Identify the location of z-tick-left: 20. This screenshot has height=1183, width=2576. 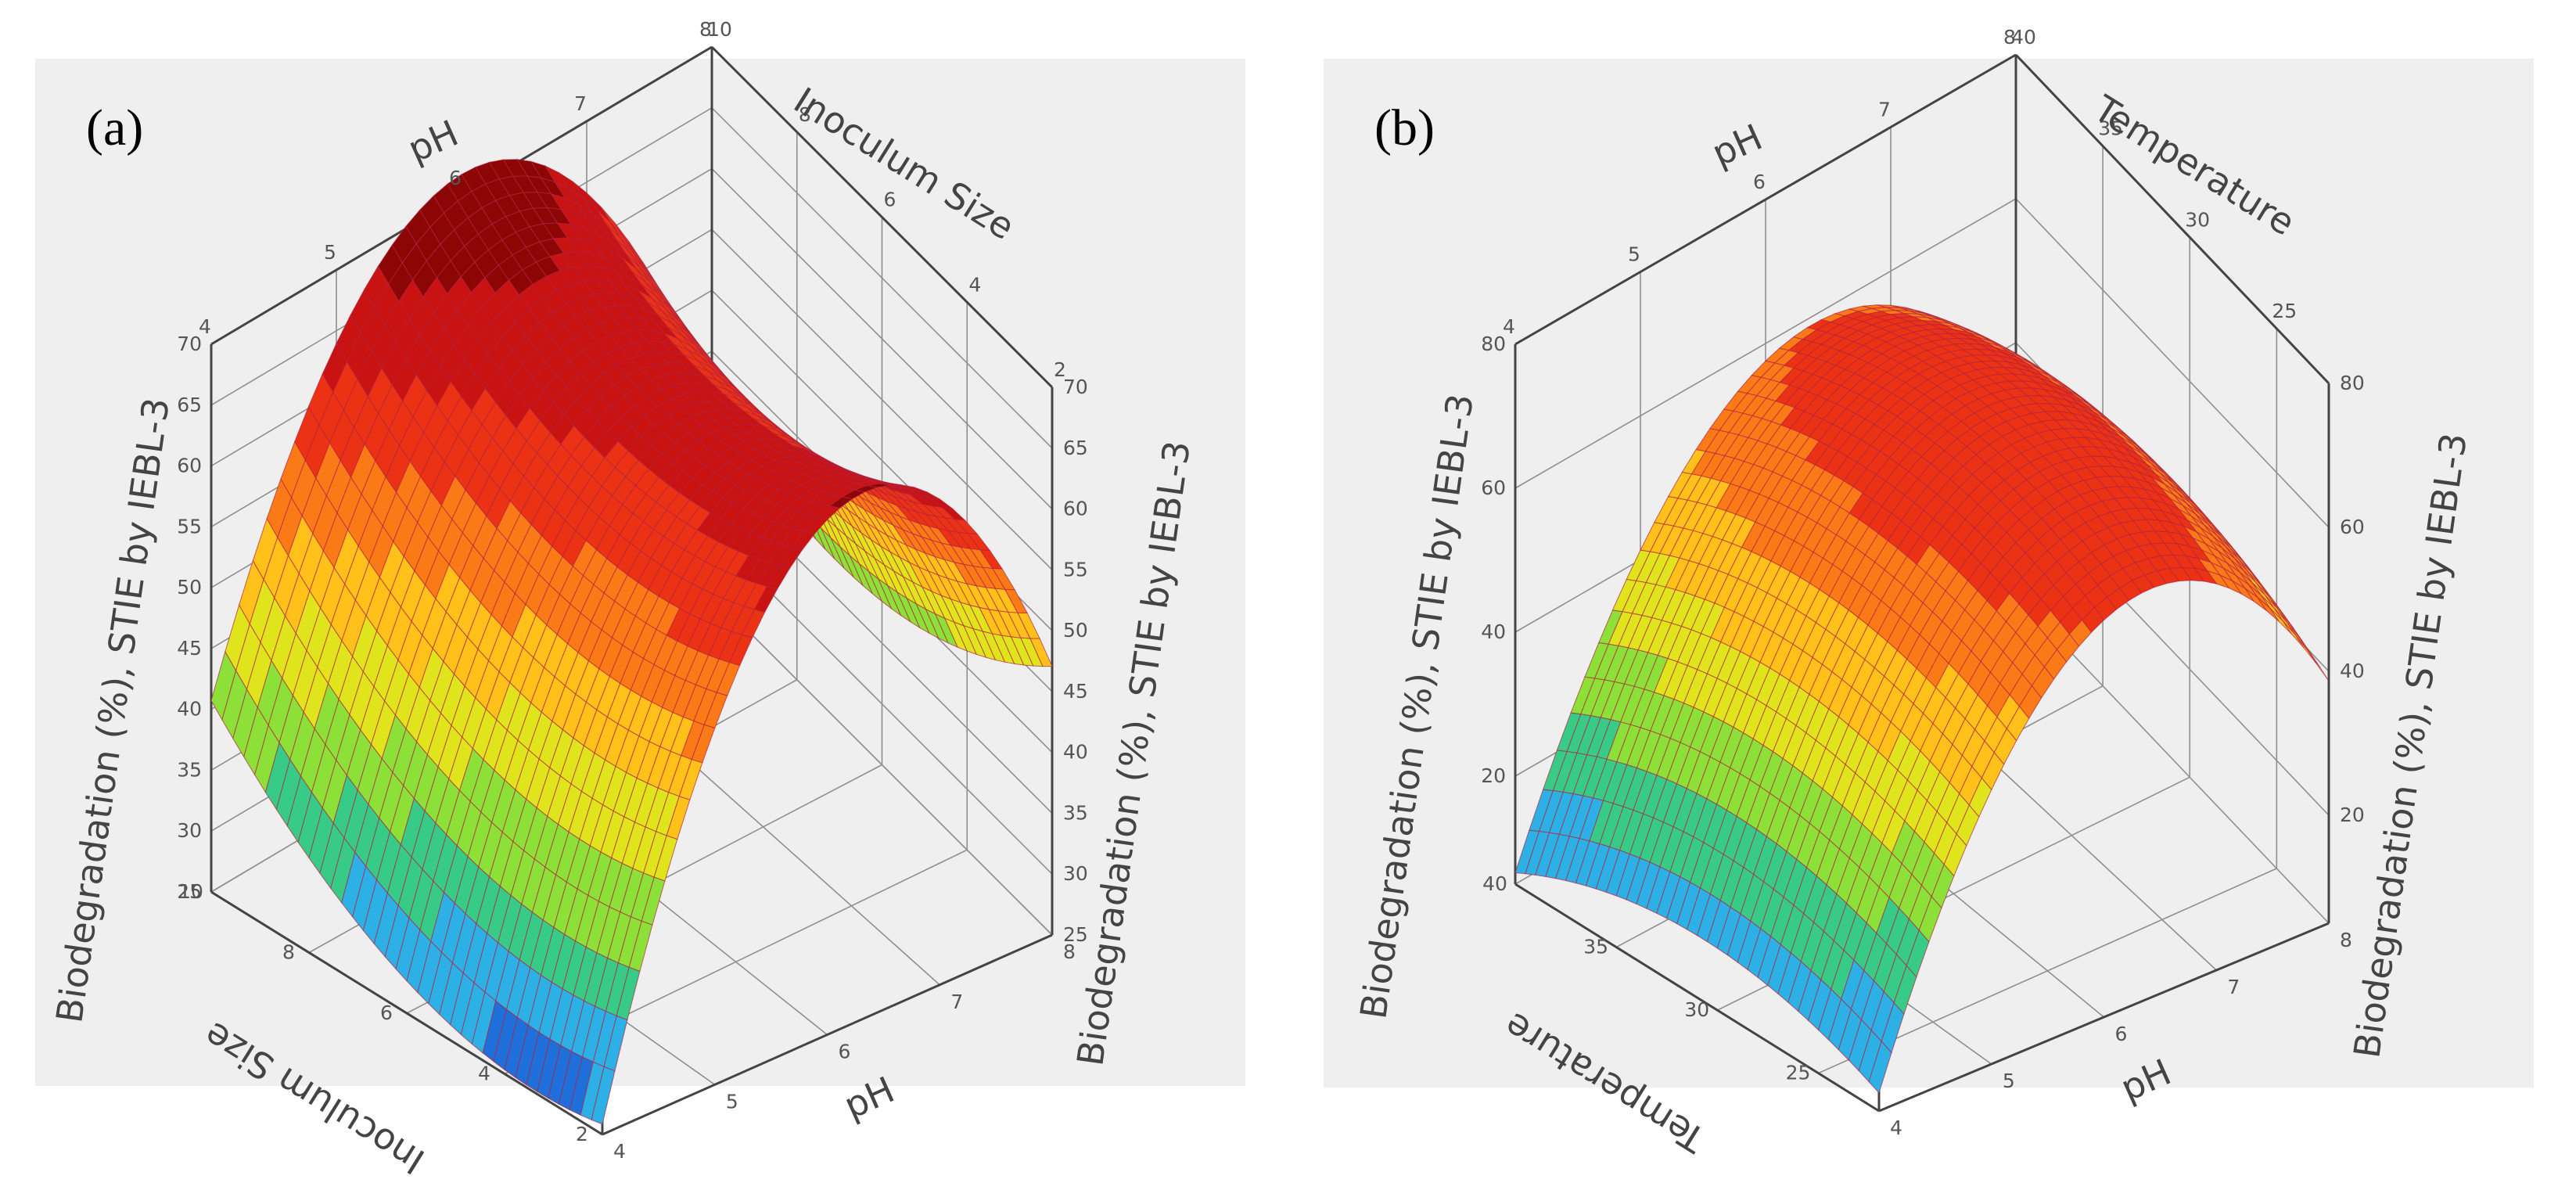
(1493, 775).